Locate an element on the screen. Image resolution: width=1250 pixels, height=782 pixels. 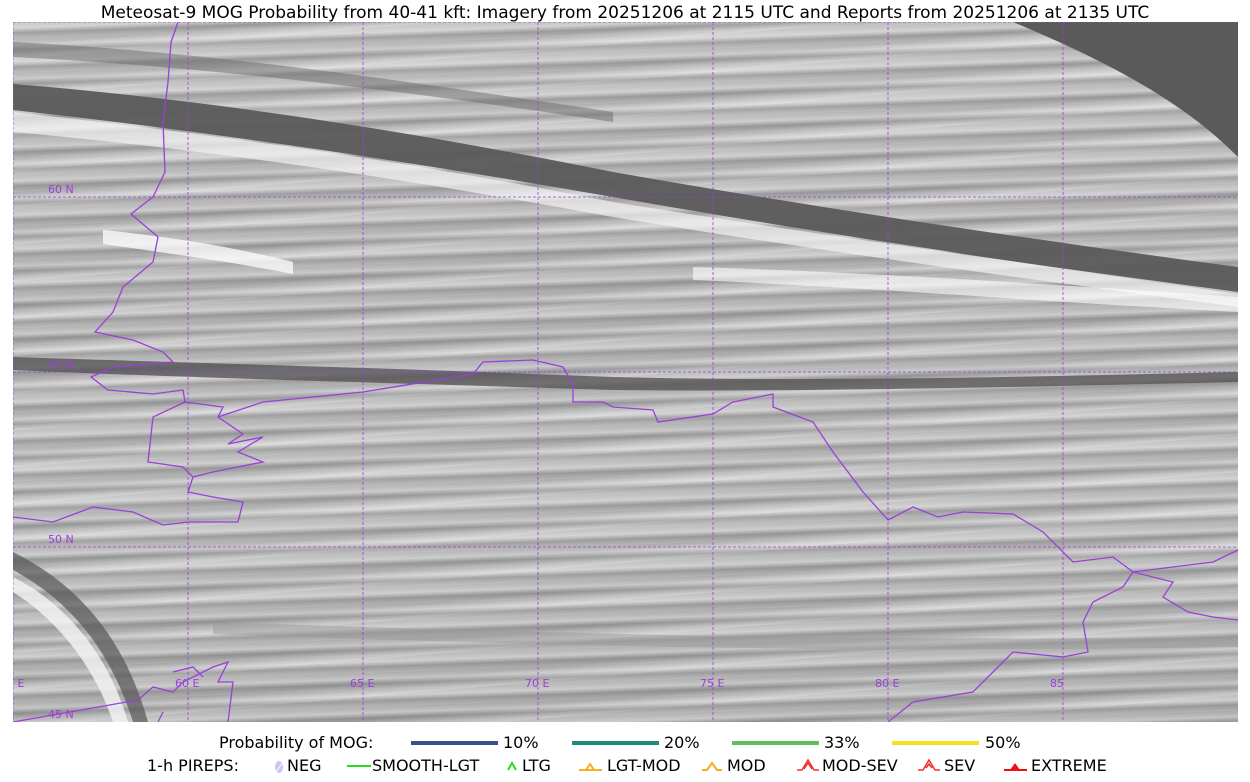
pireps-legend-title: 1-h PIREPS: is located at coordinates (193, 765).